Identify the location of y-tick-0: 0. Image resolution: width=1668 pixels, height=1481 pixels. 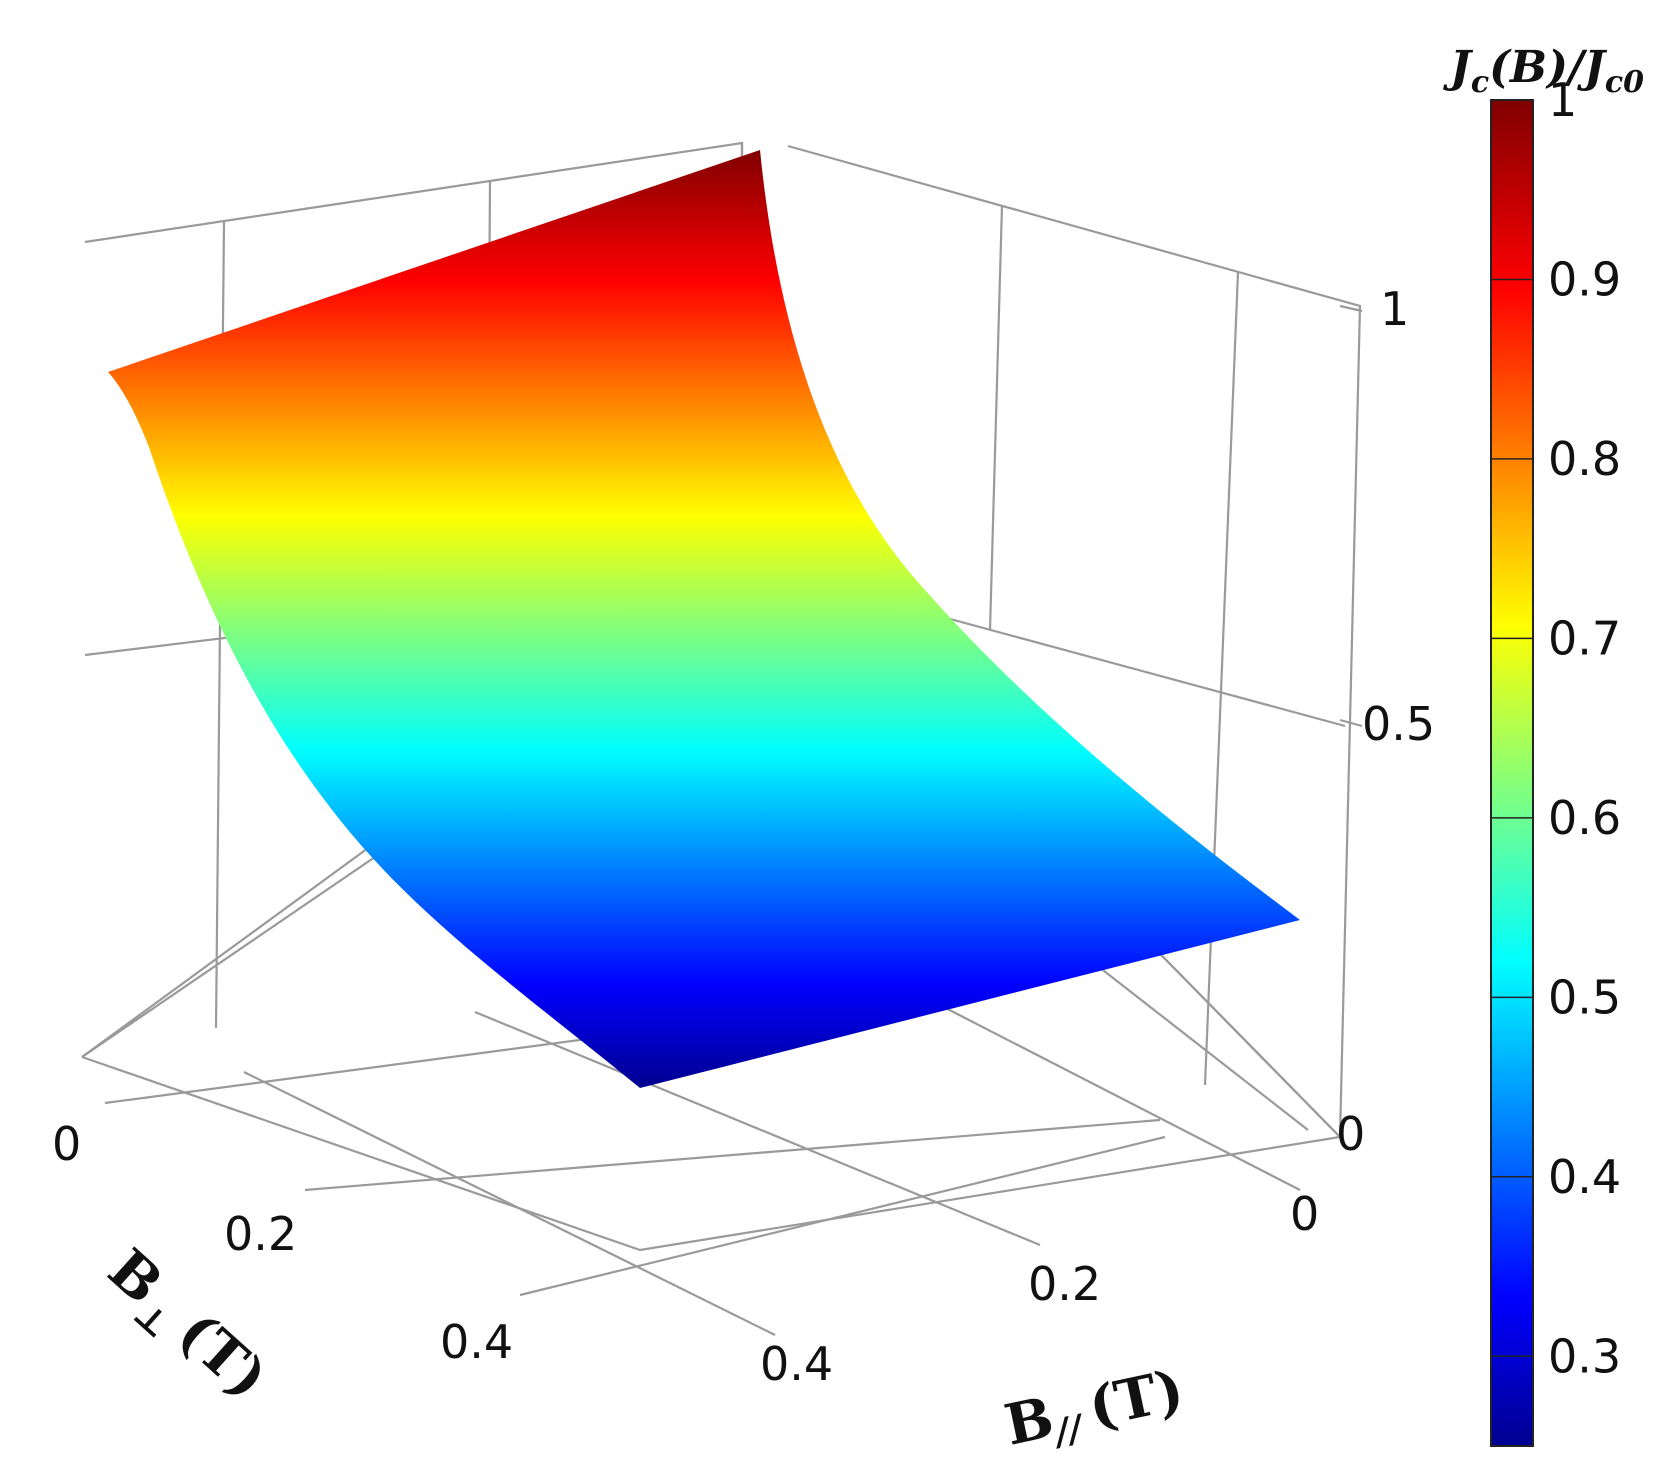
(1304, 1214).